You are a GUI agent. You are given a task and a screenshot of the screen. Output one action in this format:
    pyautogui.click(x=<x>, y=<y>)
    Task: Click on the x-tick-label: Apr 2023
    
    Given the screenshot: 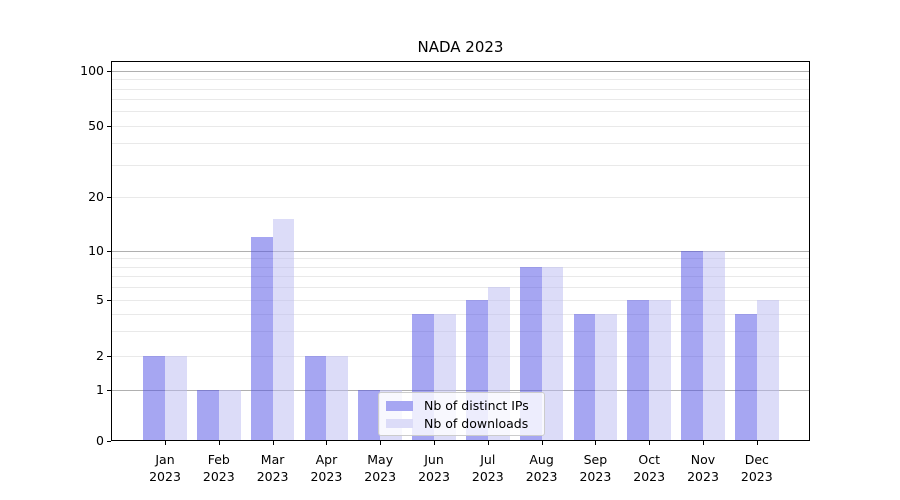 What is the action you would take?
    pyautogui.click(x=326, y=468)
    